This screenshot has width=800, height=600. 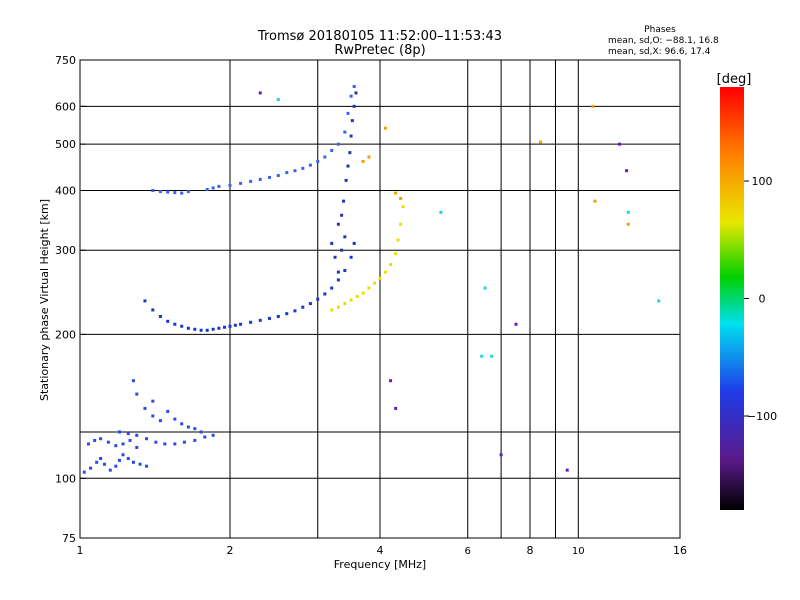 I want to click on y-axis-label: Stationary phase Virtual Height [km], so click(x=44, y=300).